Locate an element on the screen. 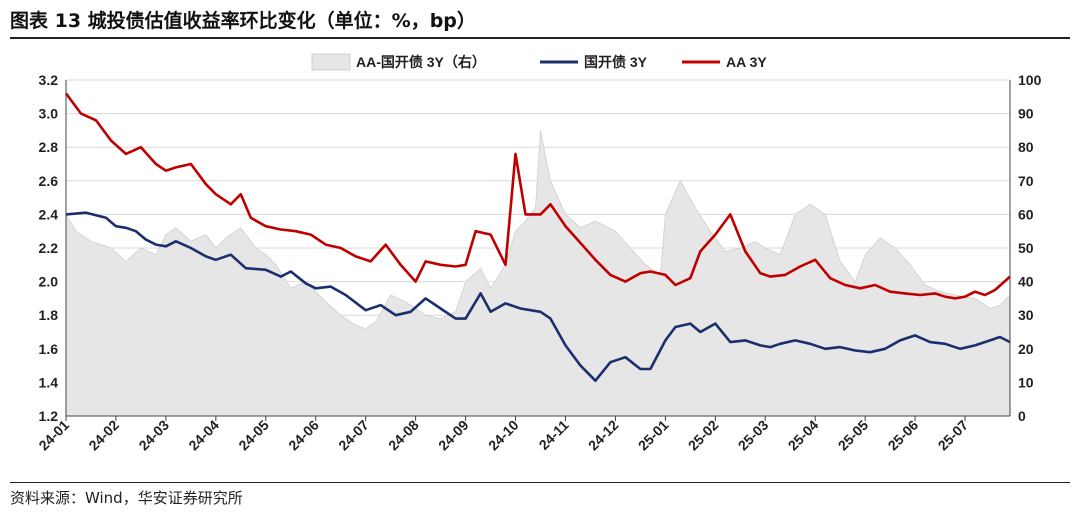  legend-label: AA-国开债 3Y（右） is located at coordinates (421, 62).